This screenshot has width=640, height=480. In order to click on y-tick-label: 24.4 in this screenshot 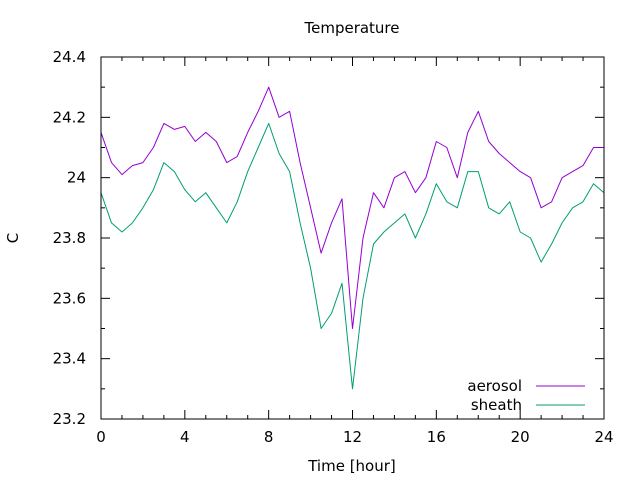, I will do `click(69, 57)`.